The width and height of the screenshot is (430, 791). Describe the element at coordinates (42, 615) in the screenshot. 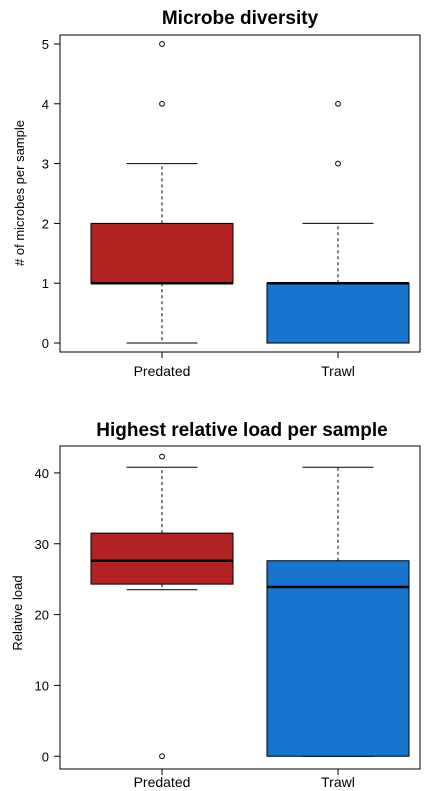

I see `y-tick-label: 20` at that location.